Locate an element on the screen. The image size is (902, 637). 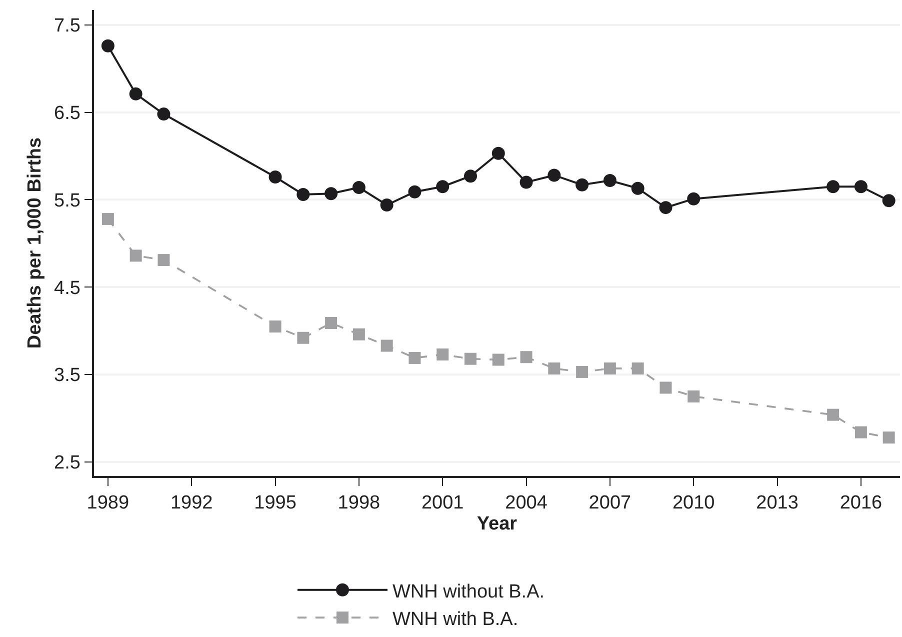
y-tick-label: 2.5 is located at coordinates (67, 463).